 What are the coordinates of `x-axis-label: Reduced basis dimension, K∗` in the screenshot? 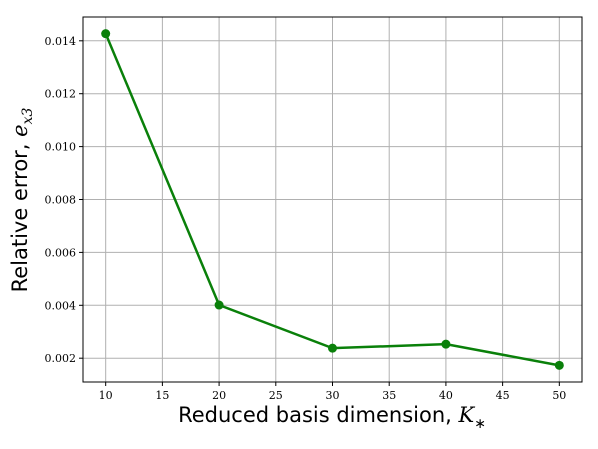 It's located at (332, 417).